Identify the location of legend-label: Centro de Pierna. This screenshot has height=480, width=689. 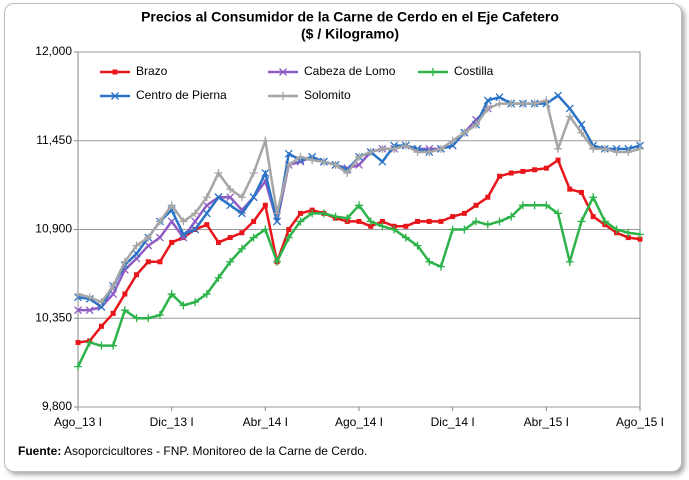
(181, 95).